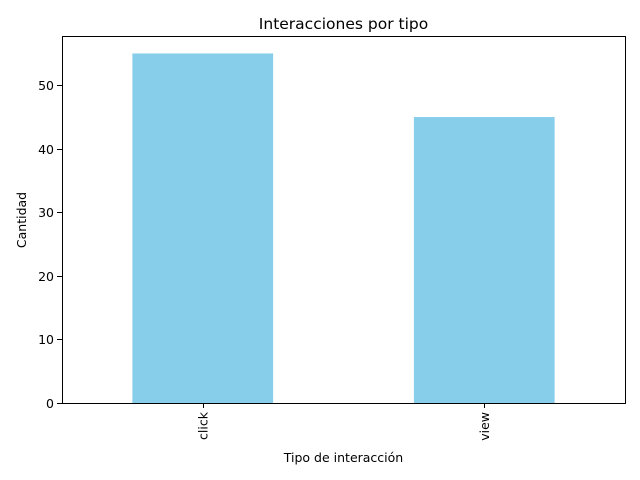 The image size is (640, 480). Describe the element at coordinates (21, 220) in the screenshot. I see `y-axis-label: Cantidad` at that location.